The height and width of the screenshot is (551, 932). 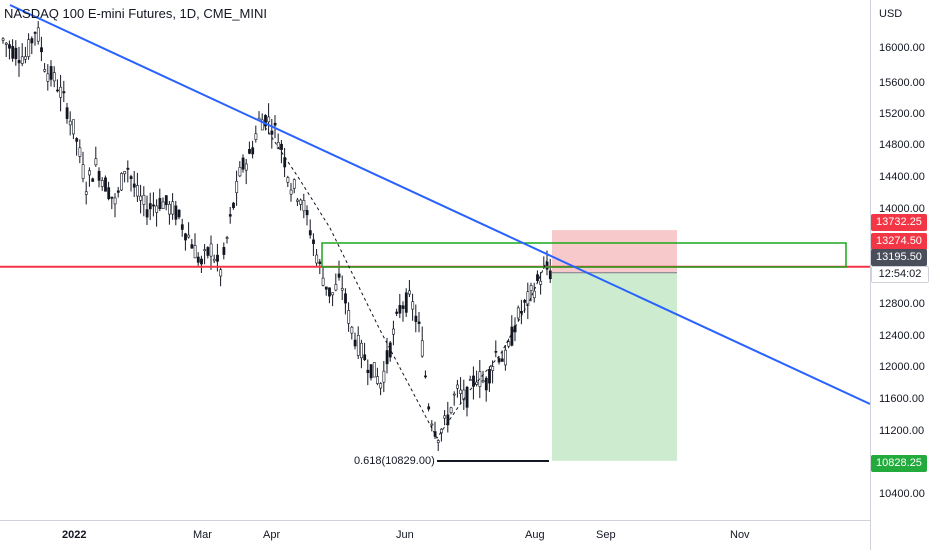 What do you see at coordinates (902, 336) in the screenshot?
I see `price-axis-label: 12400.00` at bounding box center [902, 336].